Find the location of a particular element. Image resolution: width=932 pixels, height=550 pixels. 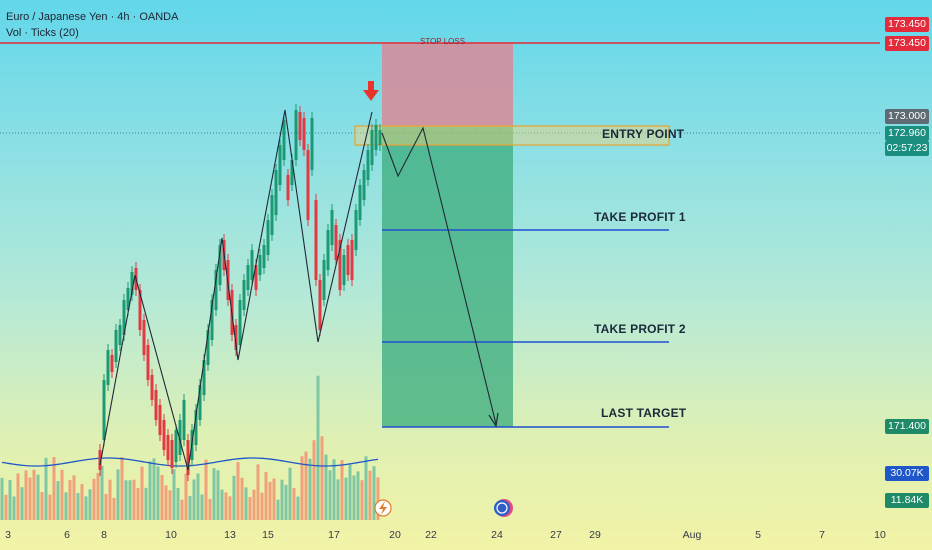

entry-price-badge: 173.000 is located at coordinates (907, 116).